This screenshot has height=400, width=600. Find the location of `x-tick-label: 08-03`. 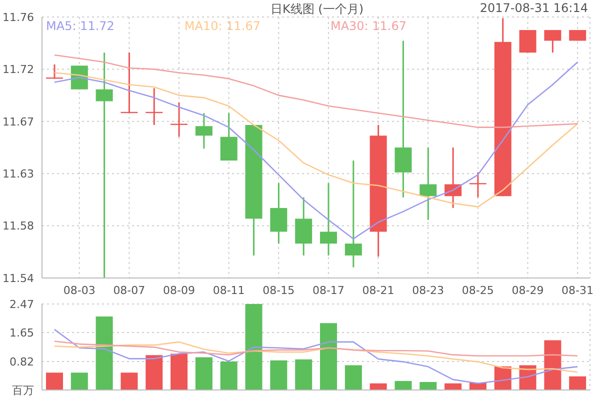

x-tick-label: 08-03 is located at coordinates (79, 290).